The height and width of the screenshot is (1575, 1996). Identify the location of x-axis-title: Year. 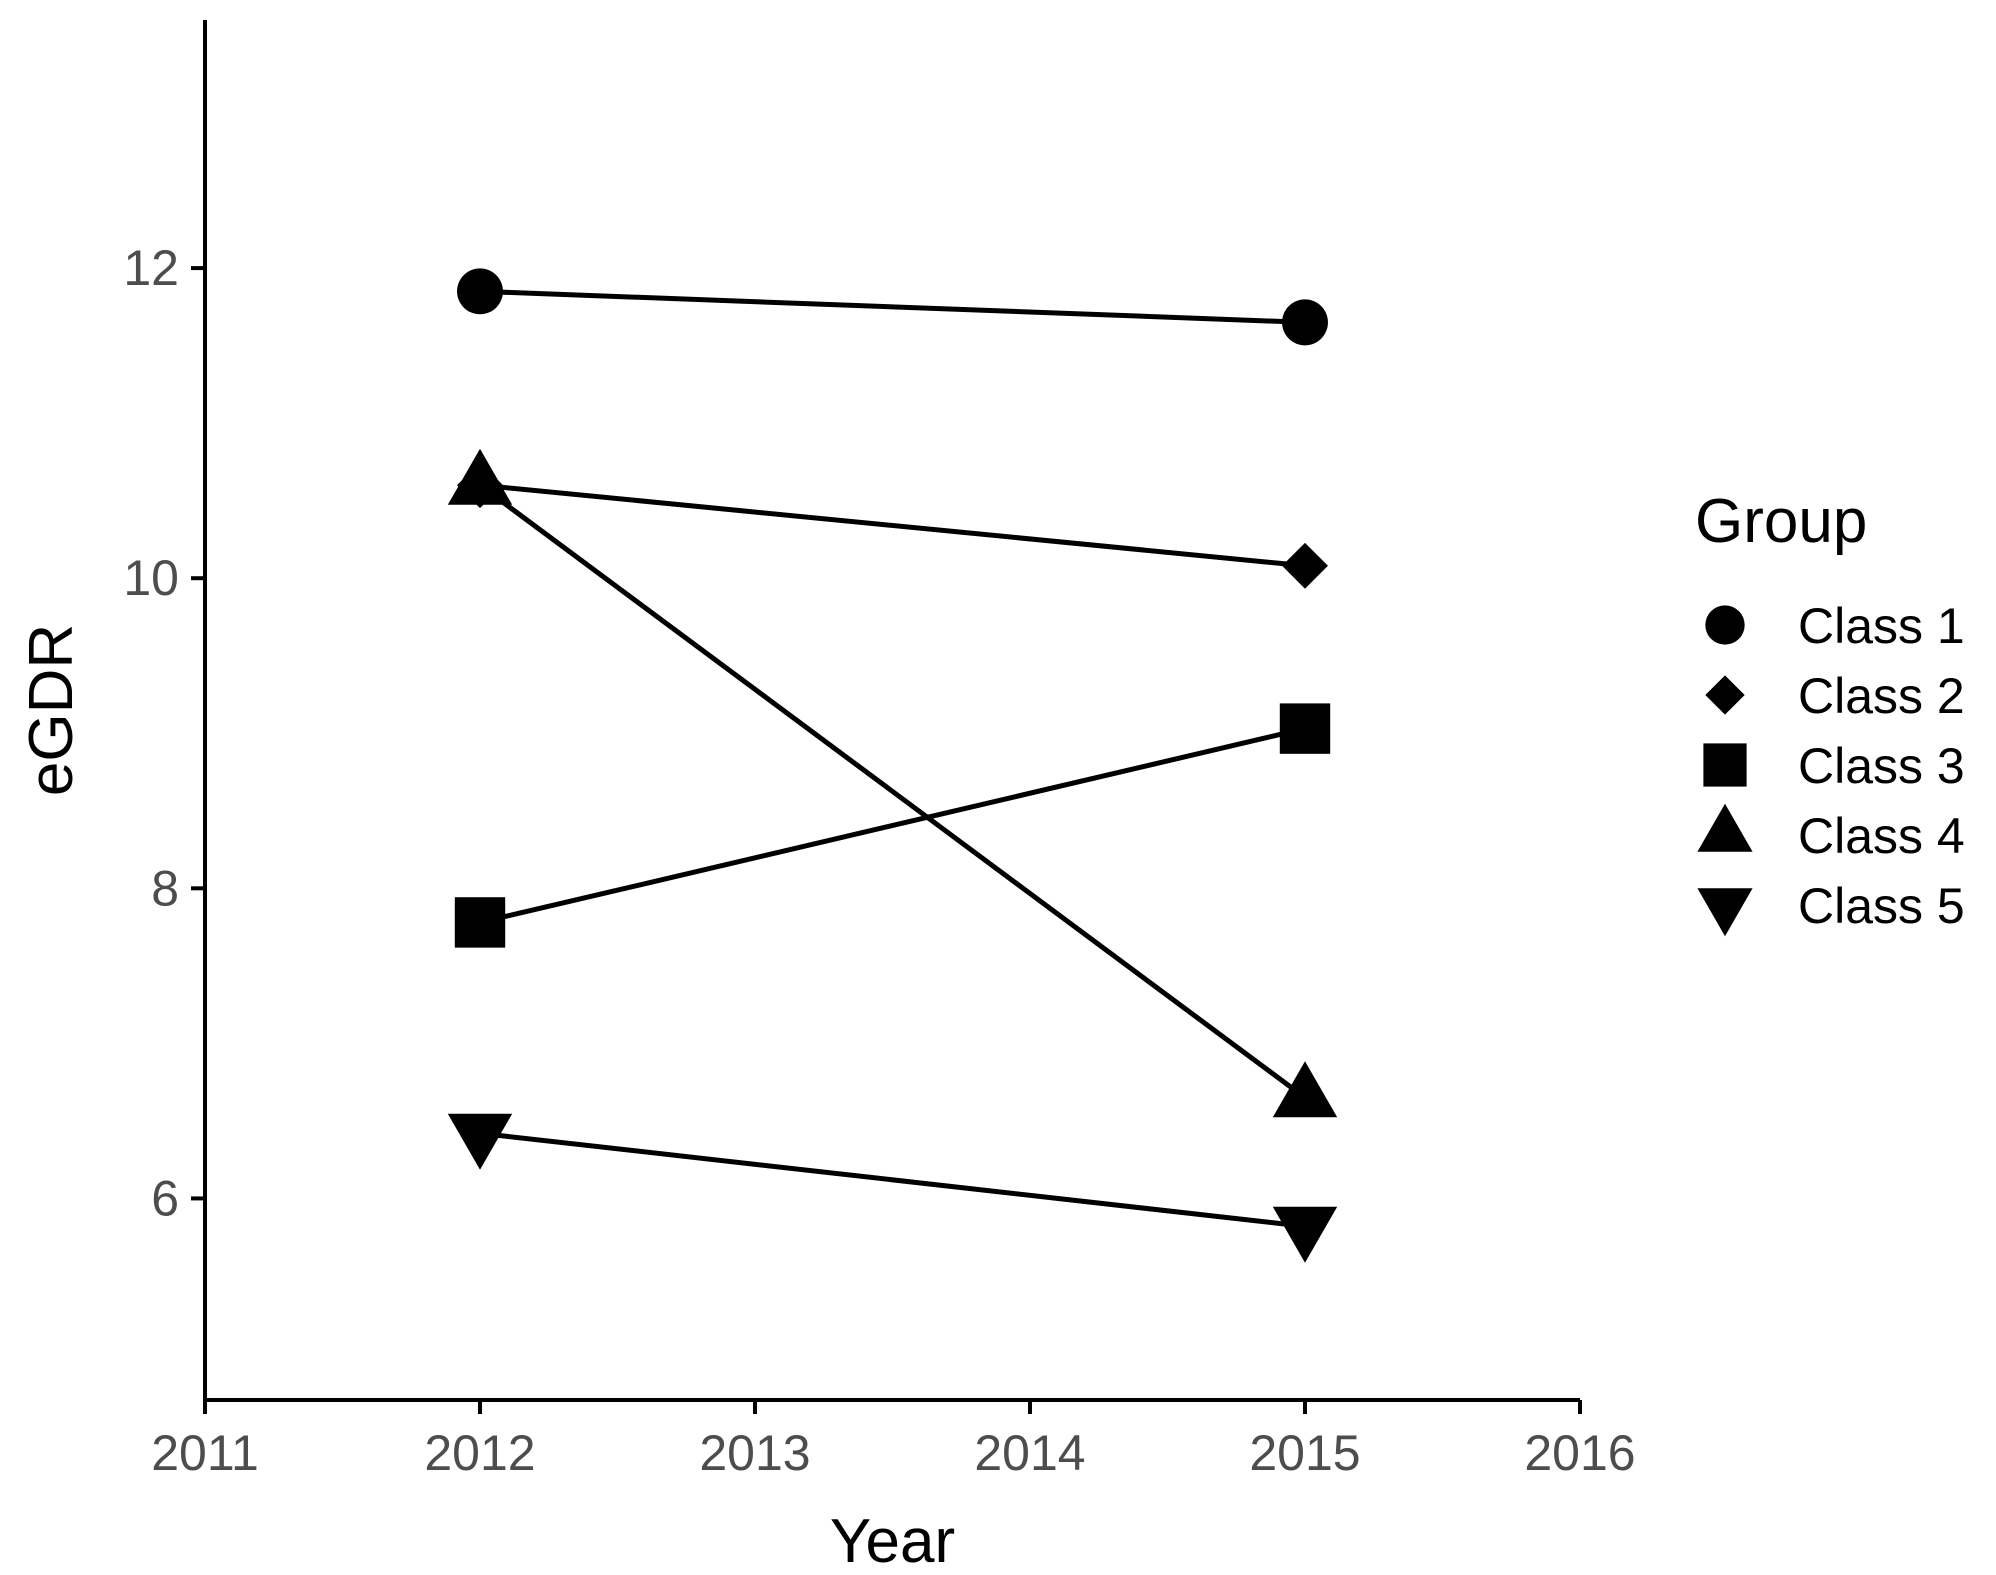
(892, 1541).